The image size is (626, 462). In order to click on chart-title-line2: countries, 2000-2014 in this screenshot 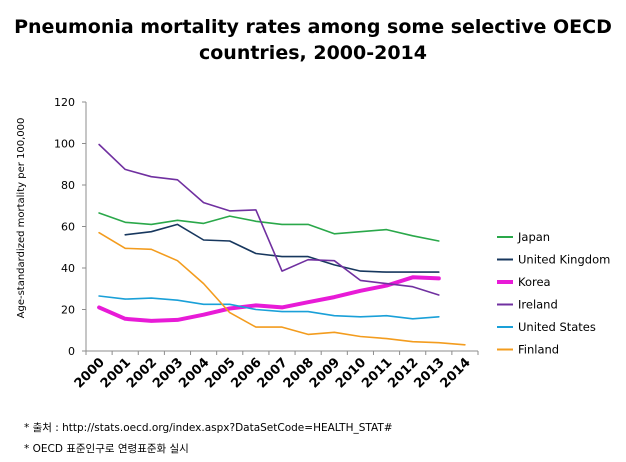, I will do `click(312, 53)`.